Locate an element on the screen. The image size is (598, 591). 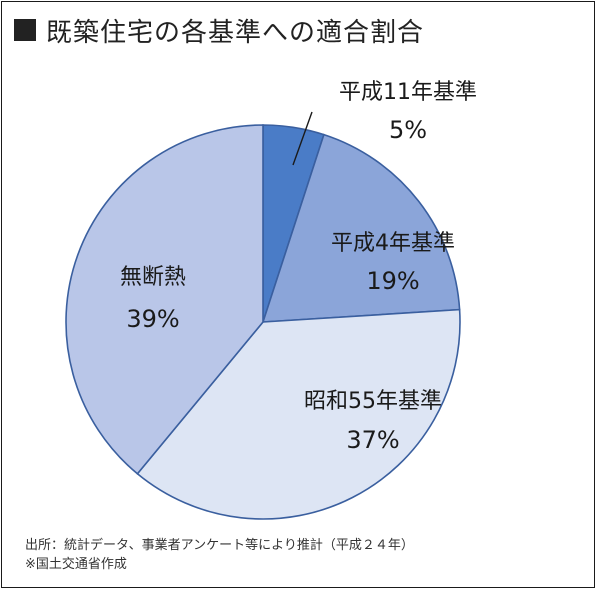
slice-label: 平成11年基準 is located at coordinates (408, 92).